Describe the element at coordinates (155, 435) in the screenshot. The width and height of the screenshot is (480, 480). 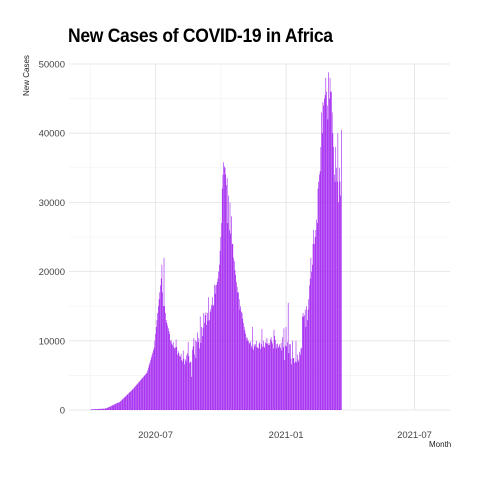
I see `x-tick-label: 2020-07` at that location.